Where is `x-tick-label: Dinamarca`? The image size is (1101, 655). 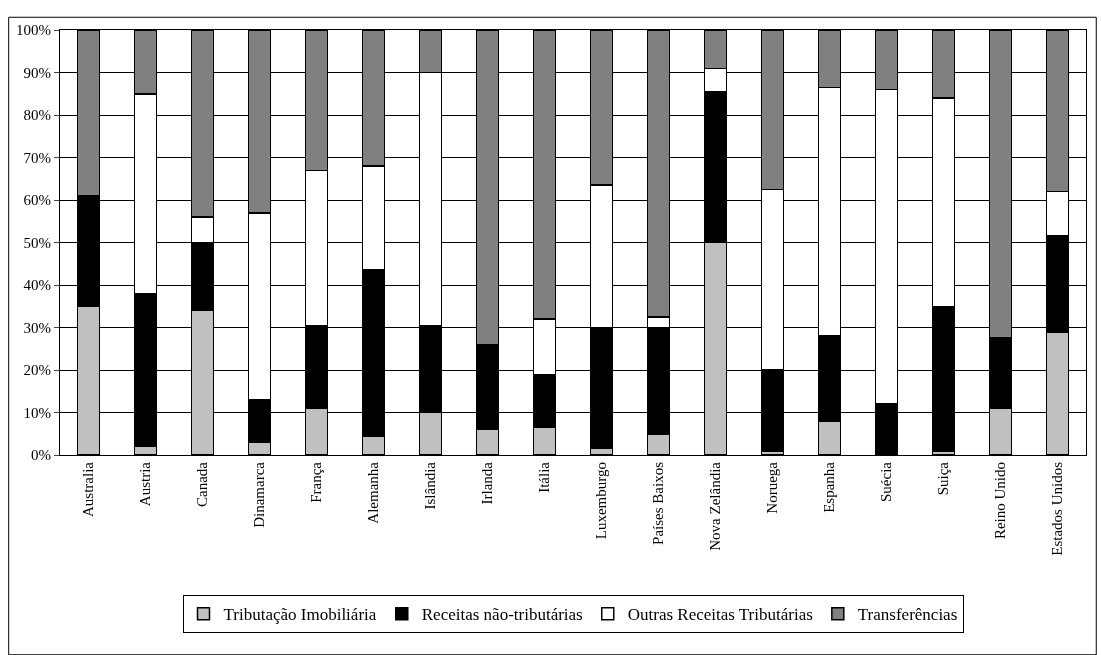 x-tick-label: Dinamarca is located at coordinates (259, 494).